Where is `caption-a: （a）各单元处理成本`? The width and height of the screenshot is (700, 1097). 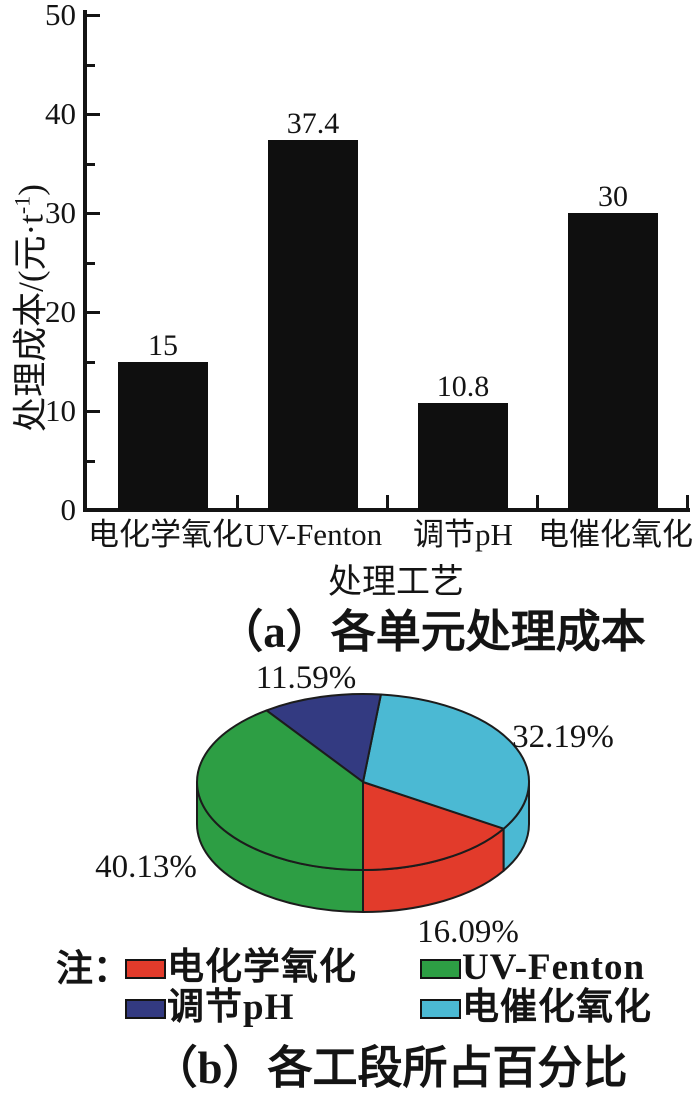 caption-a: （a）各单元处理成本 is located at coordinates (432, 632).